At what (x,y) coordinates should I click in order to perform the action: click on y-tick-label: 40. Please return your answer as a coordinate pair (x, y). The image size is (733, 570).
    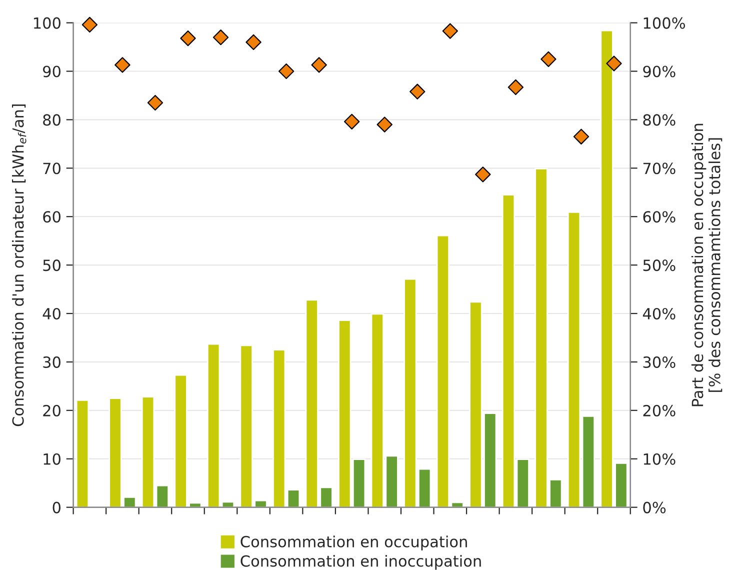
    Looking at the image, I should click on (51, 314).